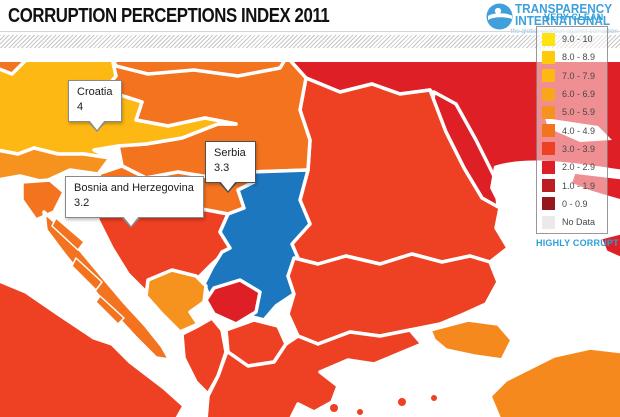 The width and height of the screenshot is (620, 417). Describe the element at coordinates (574, 185) in the screenshot. I see `legend-item: 1.0 - 1.9` at that location.